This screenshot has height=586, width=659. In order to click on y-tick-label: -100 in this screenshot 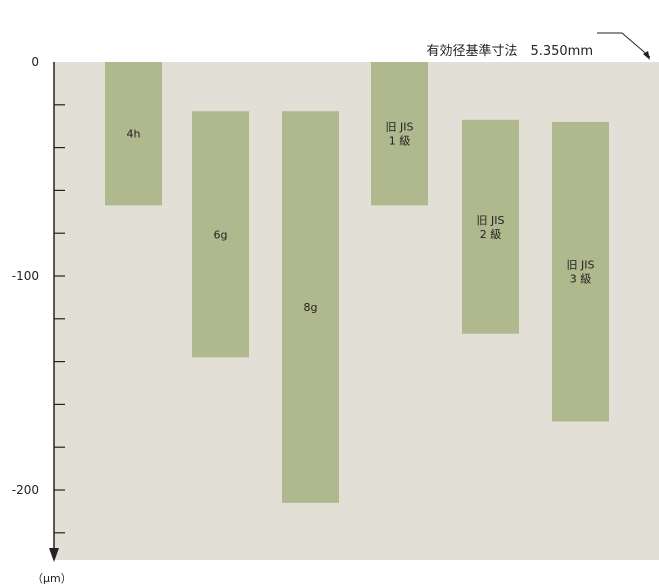, I will do `click(25, 276)`.